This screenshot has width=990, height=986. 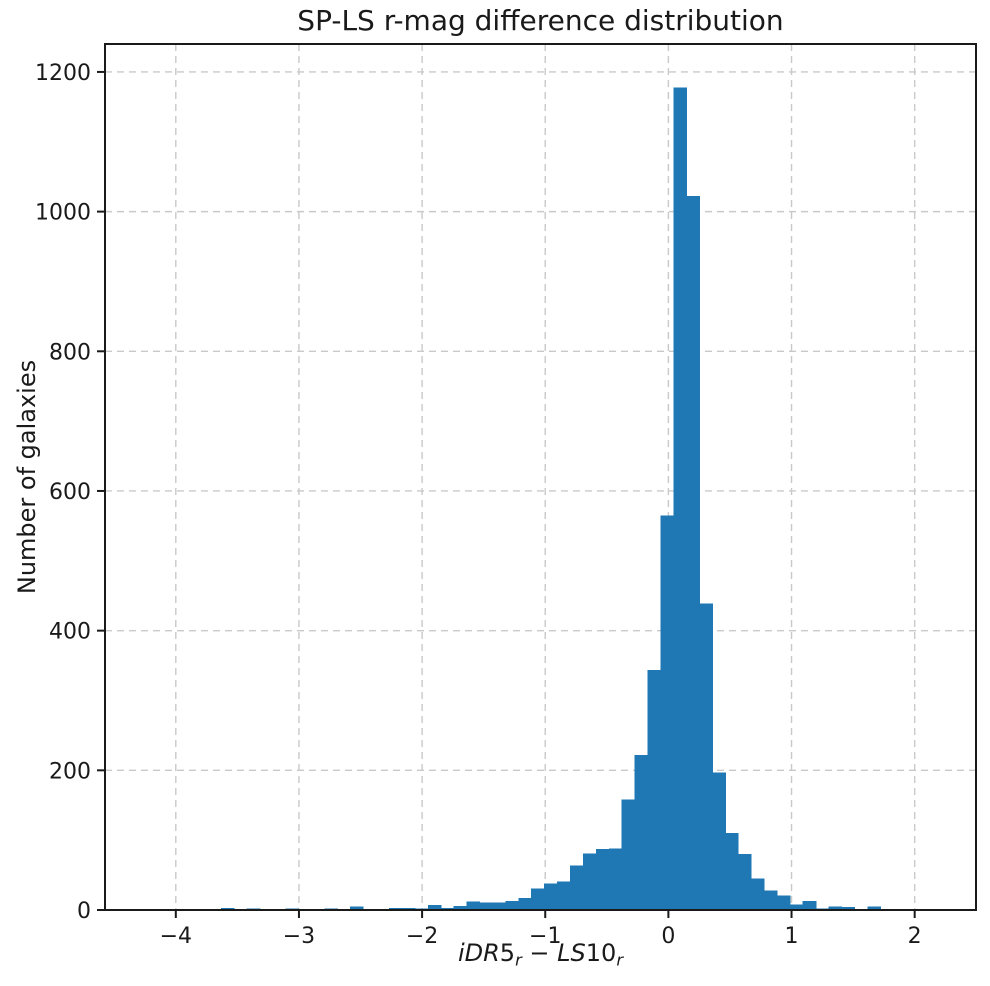 I want to click on y-tick-label: 0, so click(x=84, y=911).